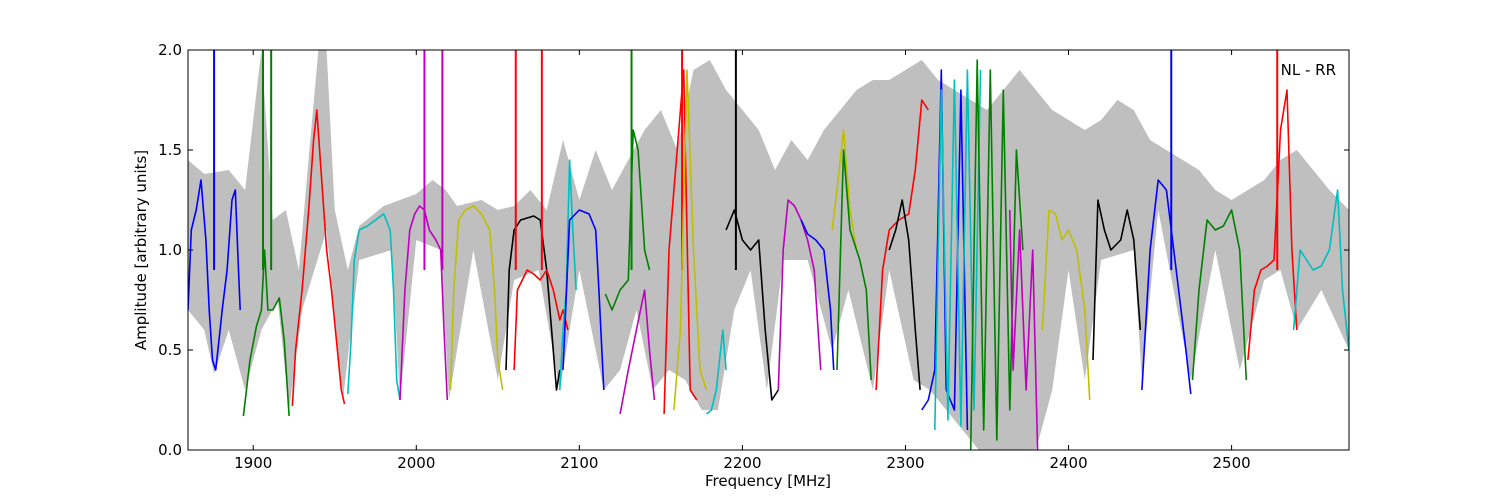 This screenshot has height=500, width=1500. I want to click on y-axis-label: Amplitude [arbitrary units], so click(141, 250).